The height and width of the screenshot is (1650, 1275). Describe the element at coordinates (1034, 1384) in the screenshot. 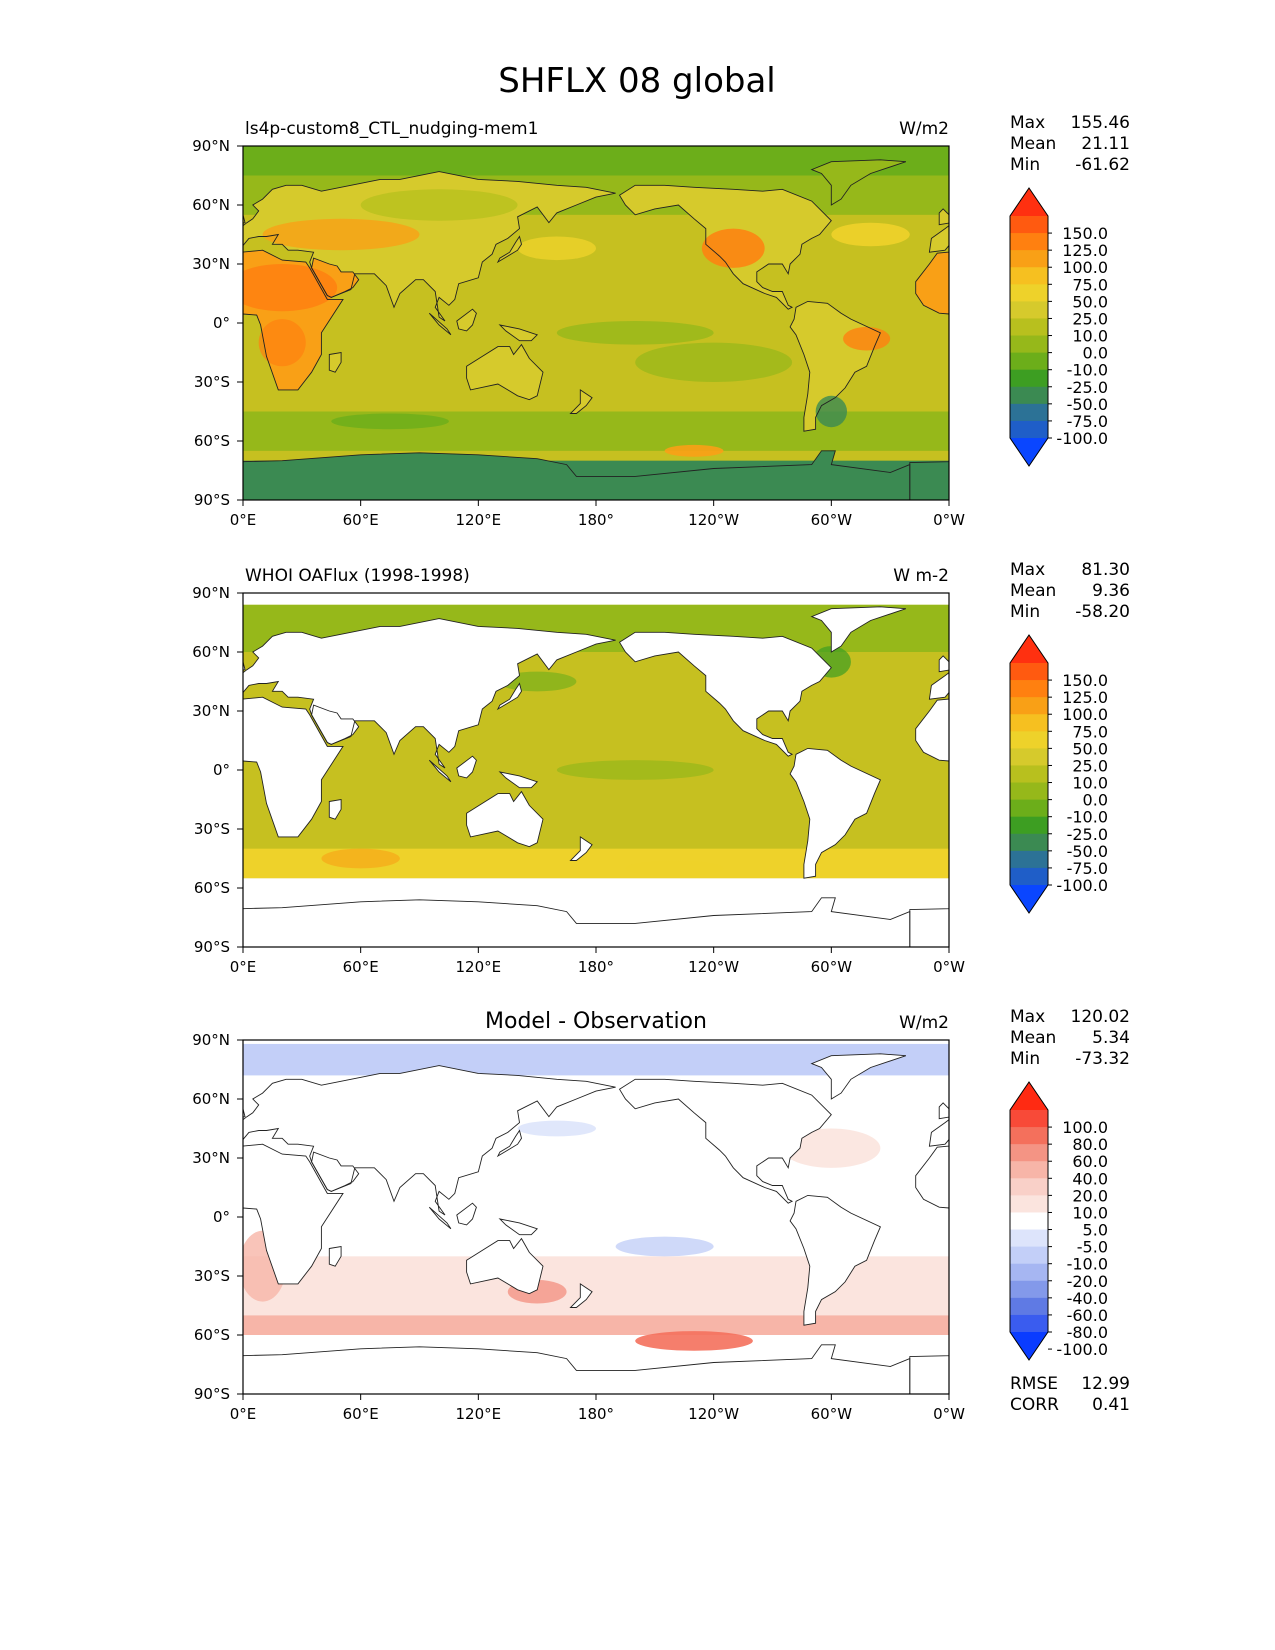

I see `stat-label-rmse: RMSE` at that location.